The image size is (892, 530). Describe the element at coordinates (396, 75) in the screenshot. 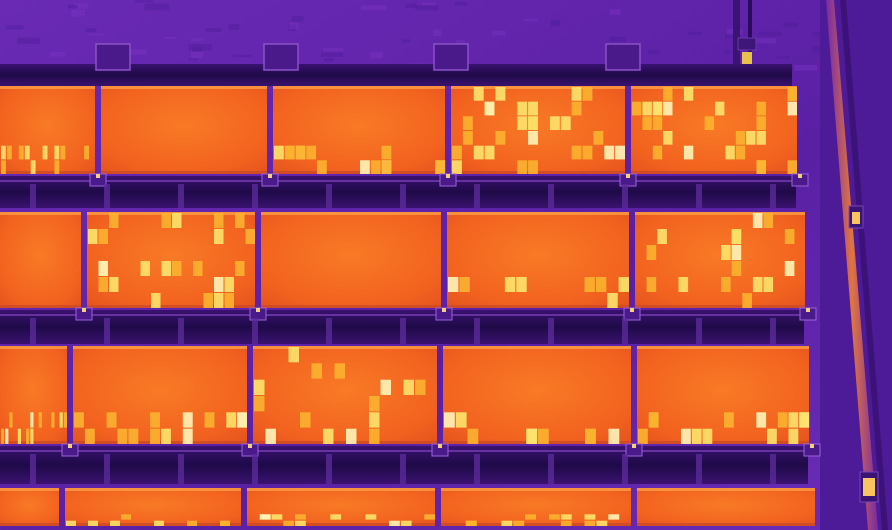

I see `top-rack-rail` at that location.